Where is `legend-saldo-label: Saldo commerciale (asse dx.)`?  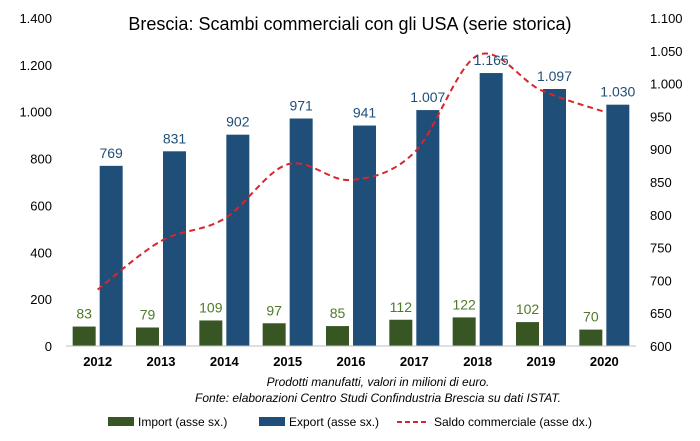 legend-saldo-label: Saldo commerciale (asse dx.) is located at coordinates (513, 422).